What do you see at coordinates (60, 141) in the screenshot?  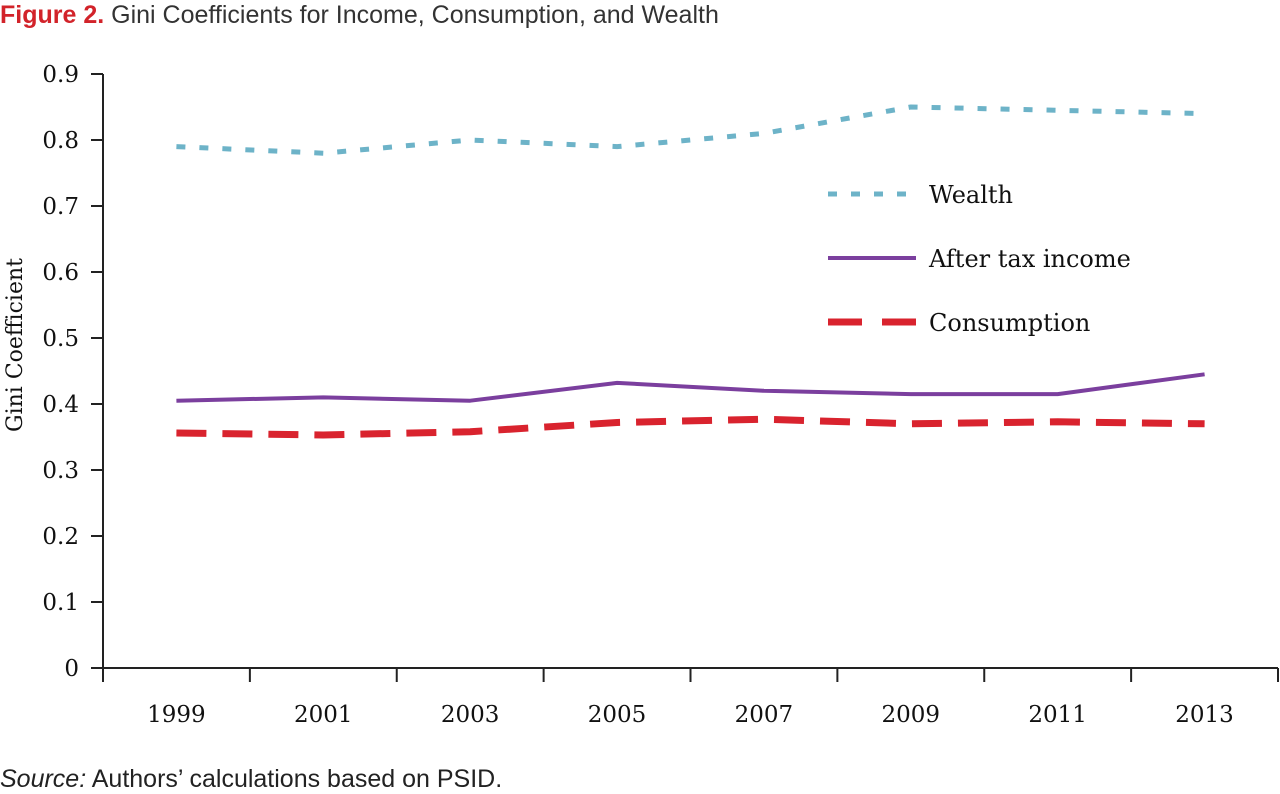 I see `y-tick-label: 0.8` at bounding box center [60, 141].